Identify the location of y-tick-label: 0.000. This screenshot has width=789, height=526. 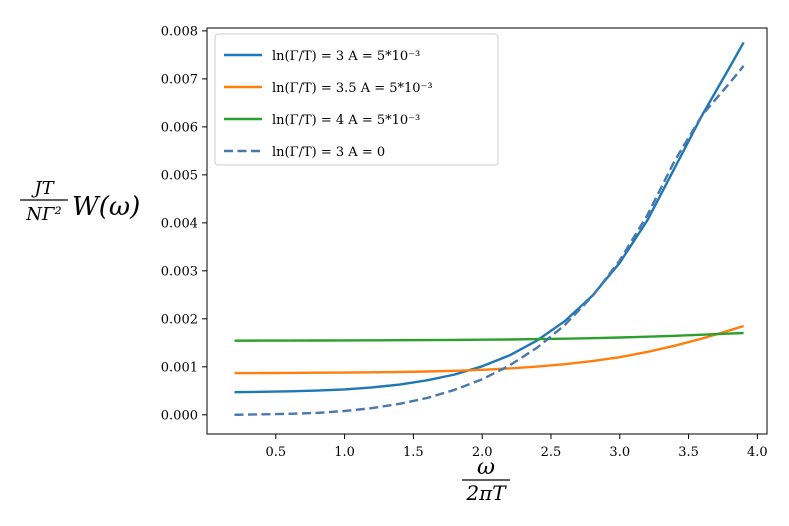
(179, 415).